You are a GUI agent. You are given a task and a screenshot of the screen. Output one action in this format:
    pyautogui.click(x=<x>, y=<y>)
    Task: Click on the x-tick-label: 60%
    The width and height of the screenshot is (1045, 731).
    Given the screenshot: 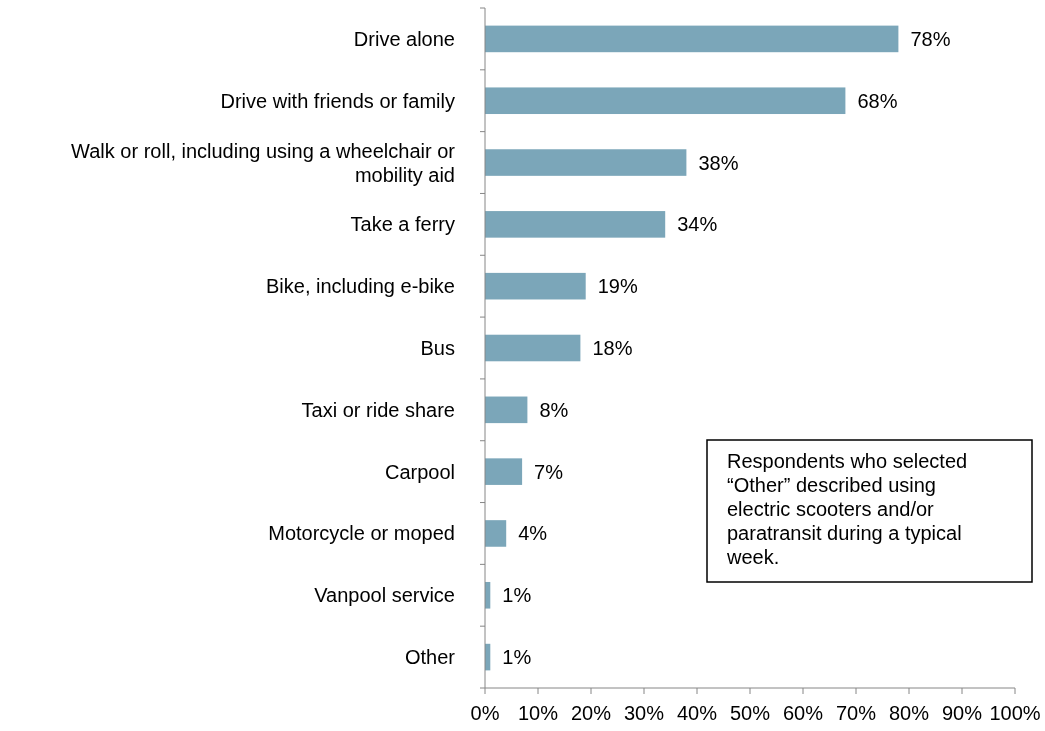 What is the action you would take?
    pyautogui.click(x=803, y=713)
    